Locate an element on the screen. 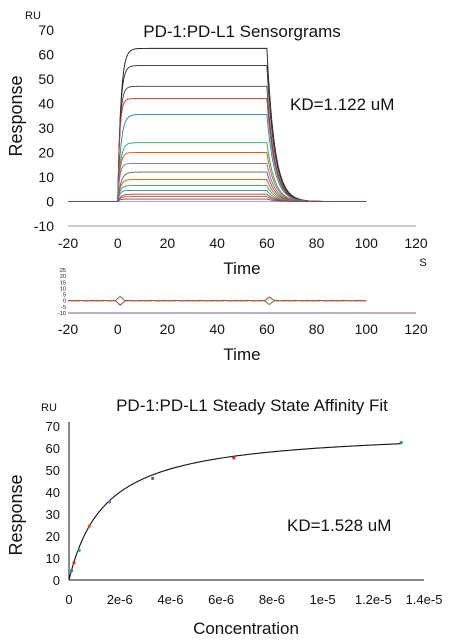  affinity-fit-y-tick-label: 30 is located at coordinates (53, 514).